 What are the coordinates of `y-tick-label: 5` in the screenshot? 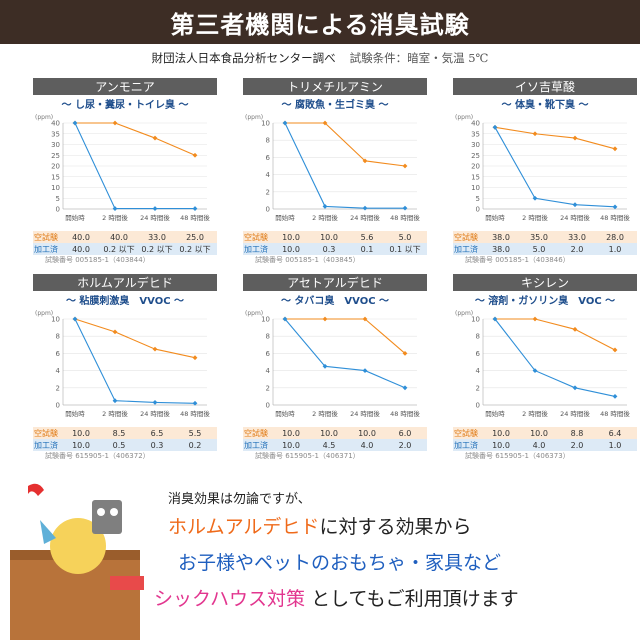 It's located at (58, 199).